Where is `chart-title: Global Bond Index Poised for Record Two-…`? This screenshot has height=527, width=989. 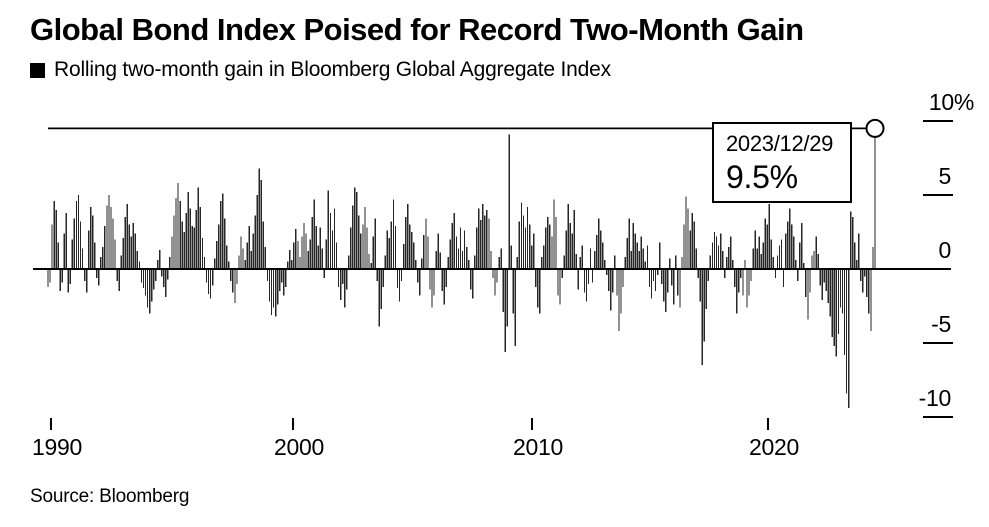 chart-title: Global Bond Index Poised for Record Two-… is located at coordinates (417, 29).